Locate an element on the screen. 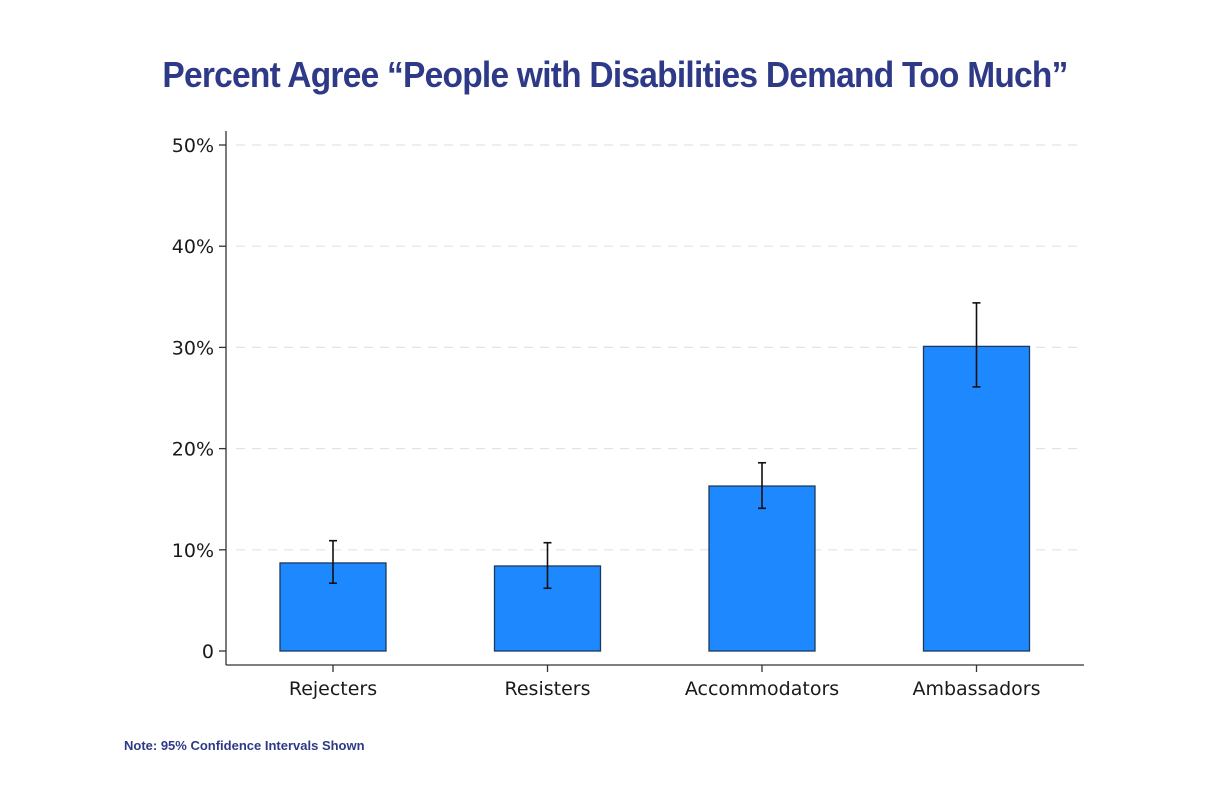 Image resolution: width=1230 pixels, height=800 pixels. chart-note: Note: 95% Confidence Intervals Shown is located at coordinates (244, 745).